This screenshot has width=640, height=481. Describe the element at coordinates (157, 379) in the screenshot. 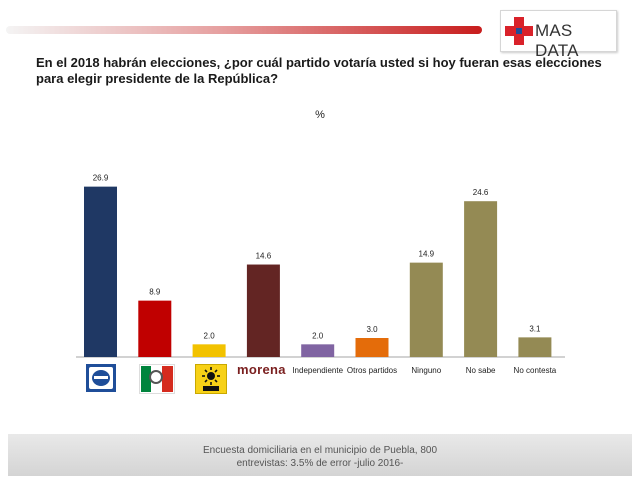

I see `pri-logo` at that location.